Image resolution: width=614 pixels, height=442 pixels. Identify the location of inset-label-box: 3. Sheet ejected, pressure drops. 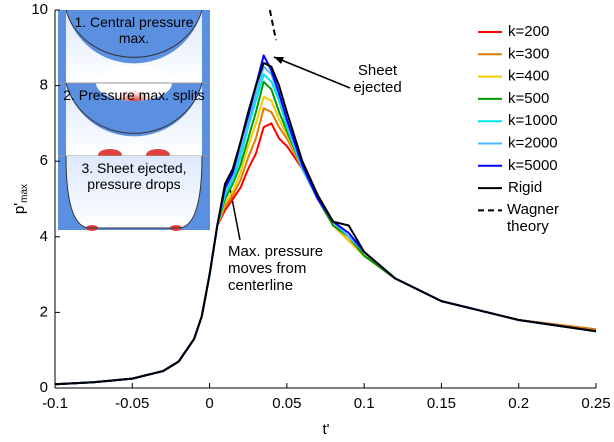
(134, 176).